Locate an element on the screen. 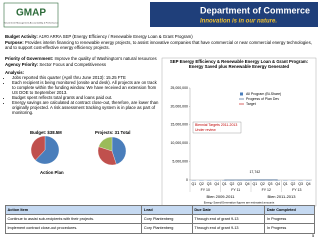 The image size is (320, 240). biennium-label: Bien 2009-2011 is located at coordinates (221, 196).